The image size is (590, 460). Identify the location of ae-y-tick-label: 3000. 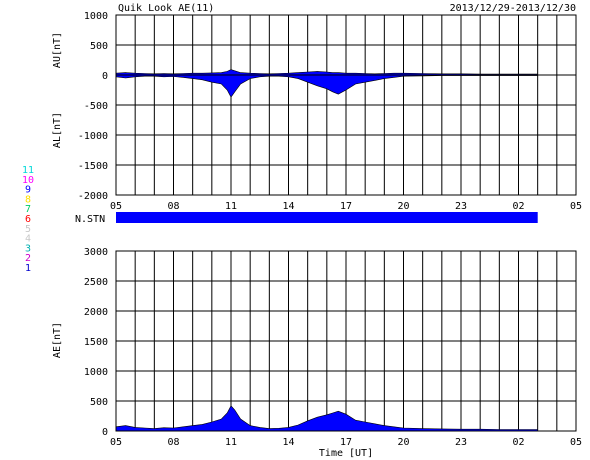
(96, 252).